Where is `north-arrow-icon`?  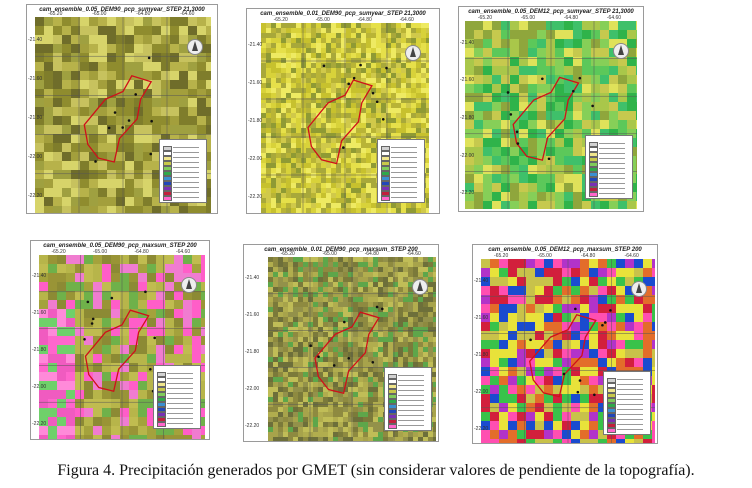 north-arrow-icon is located at coordinates (189, 285).